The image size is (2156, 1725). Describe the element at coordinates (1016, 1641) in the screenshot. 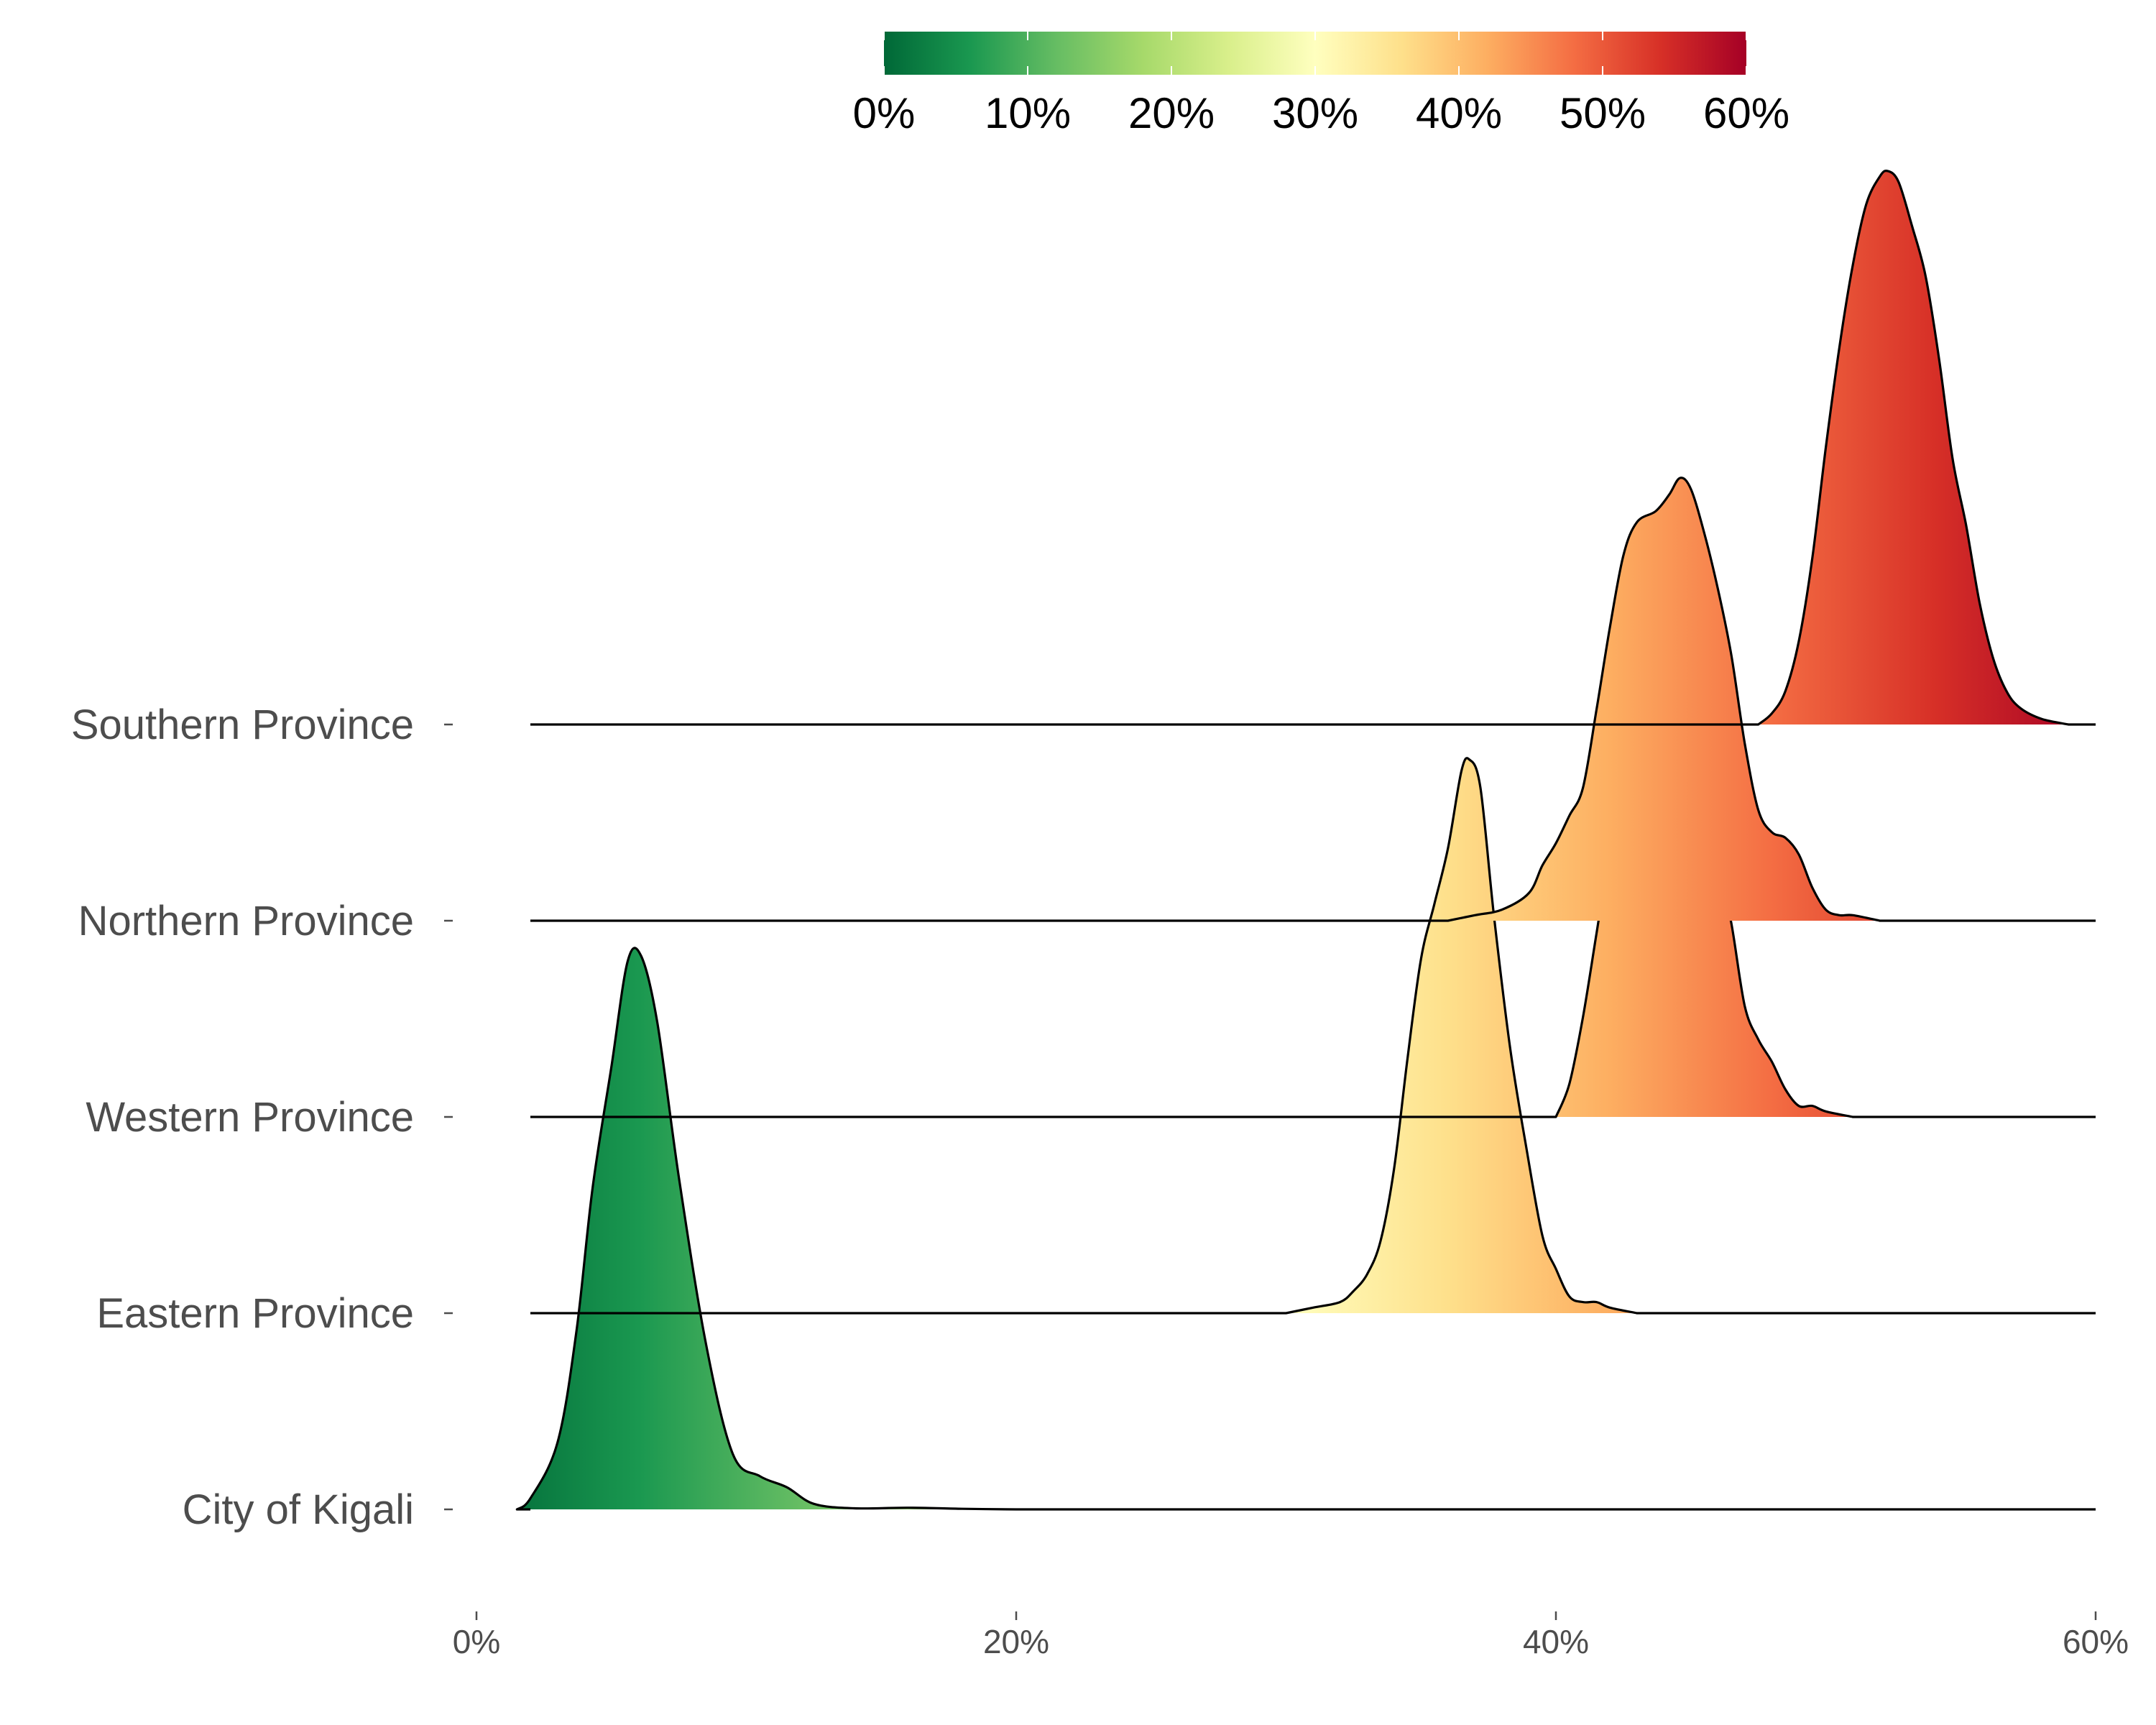

I see `x-tick-label: 20%` at that location.